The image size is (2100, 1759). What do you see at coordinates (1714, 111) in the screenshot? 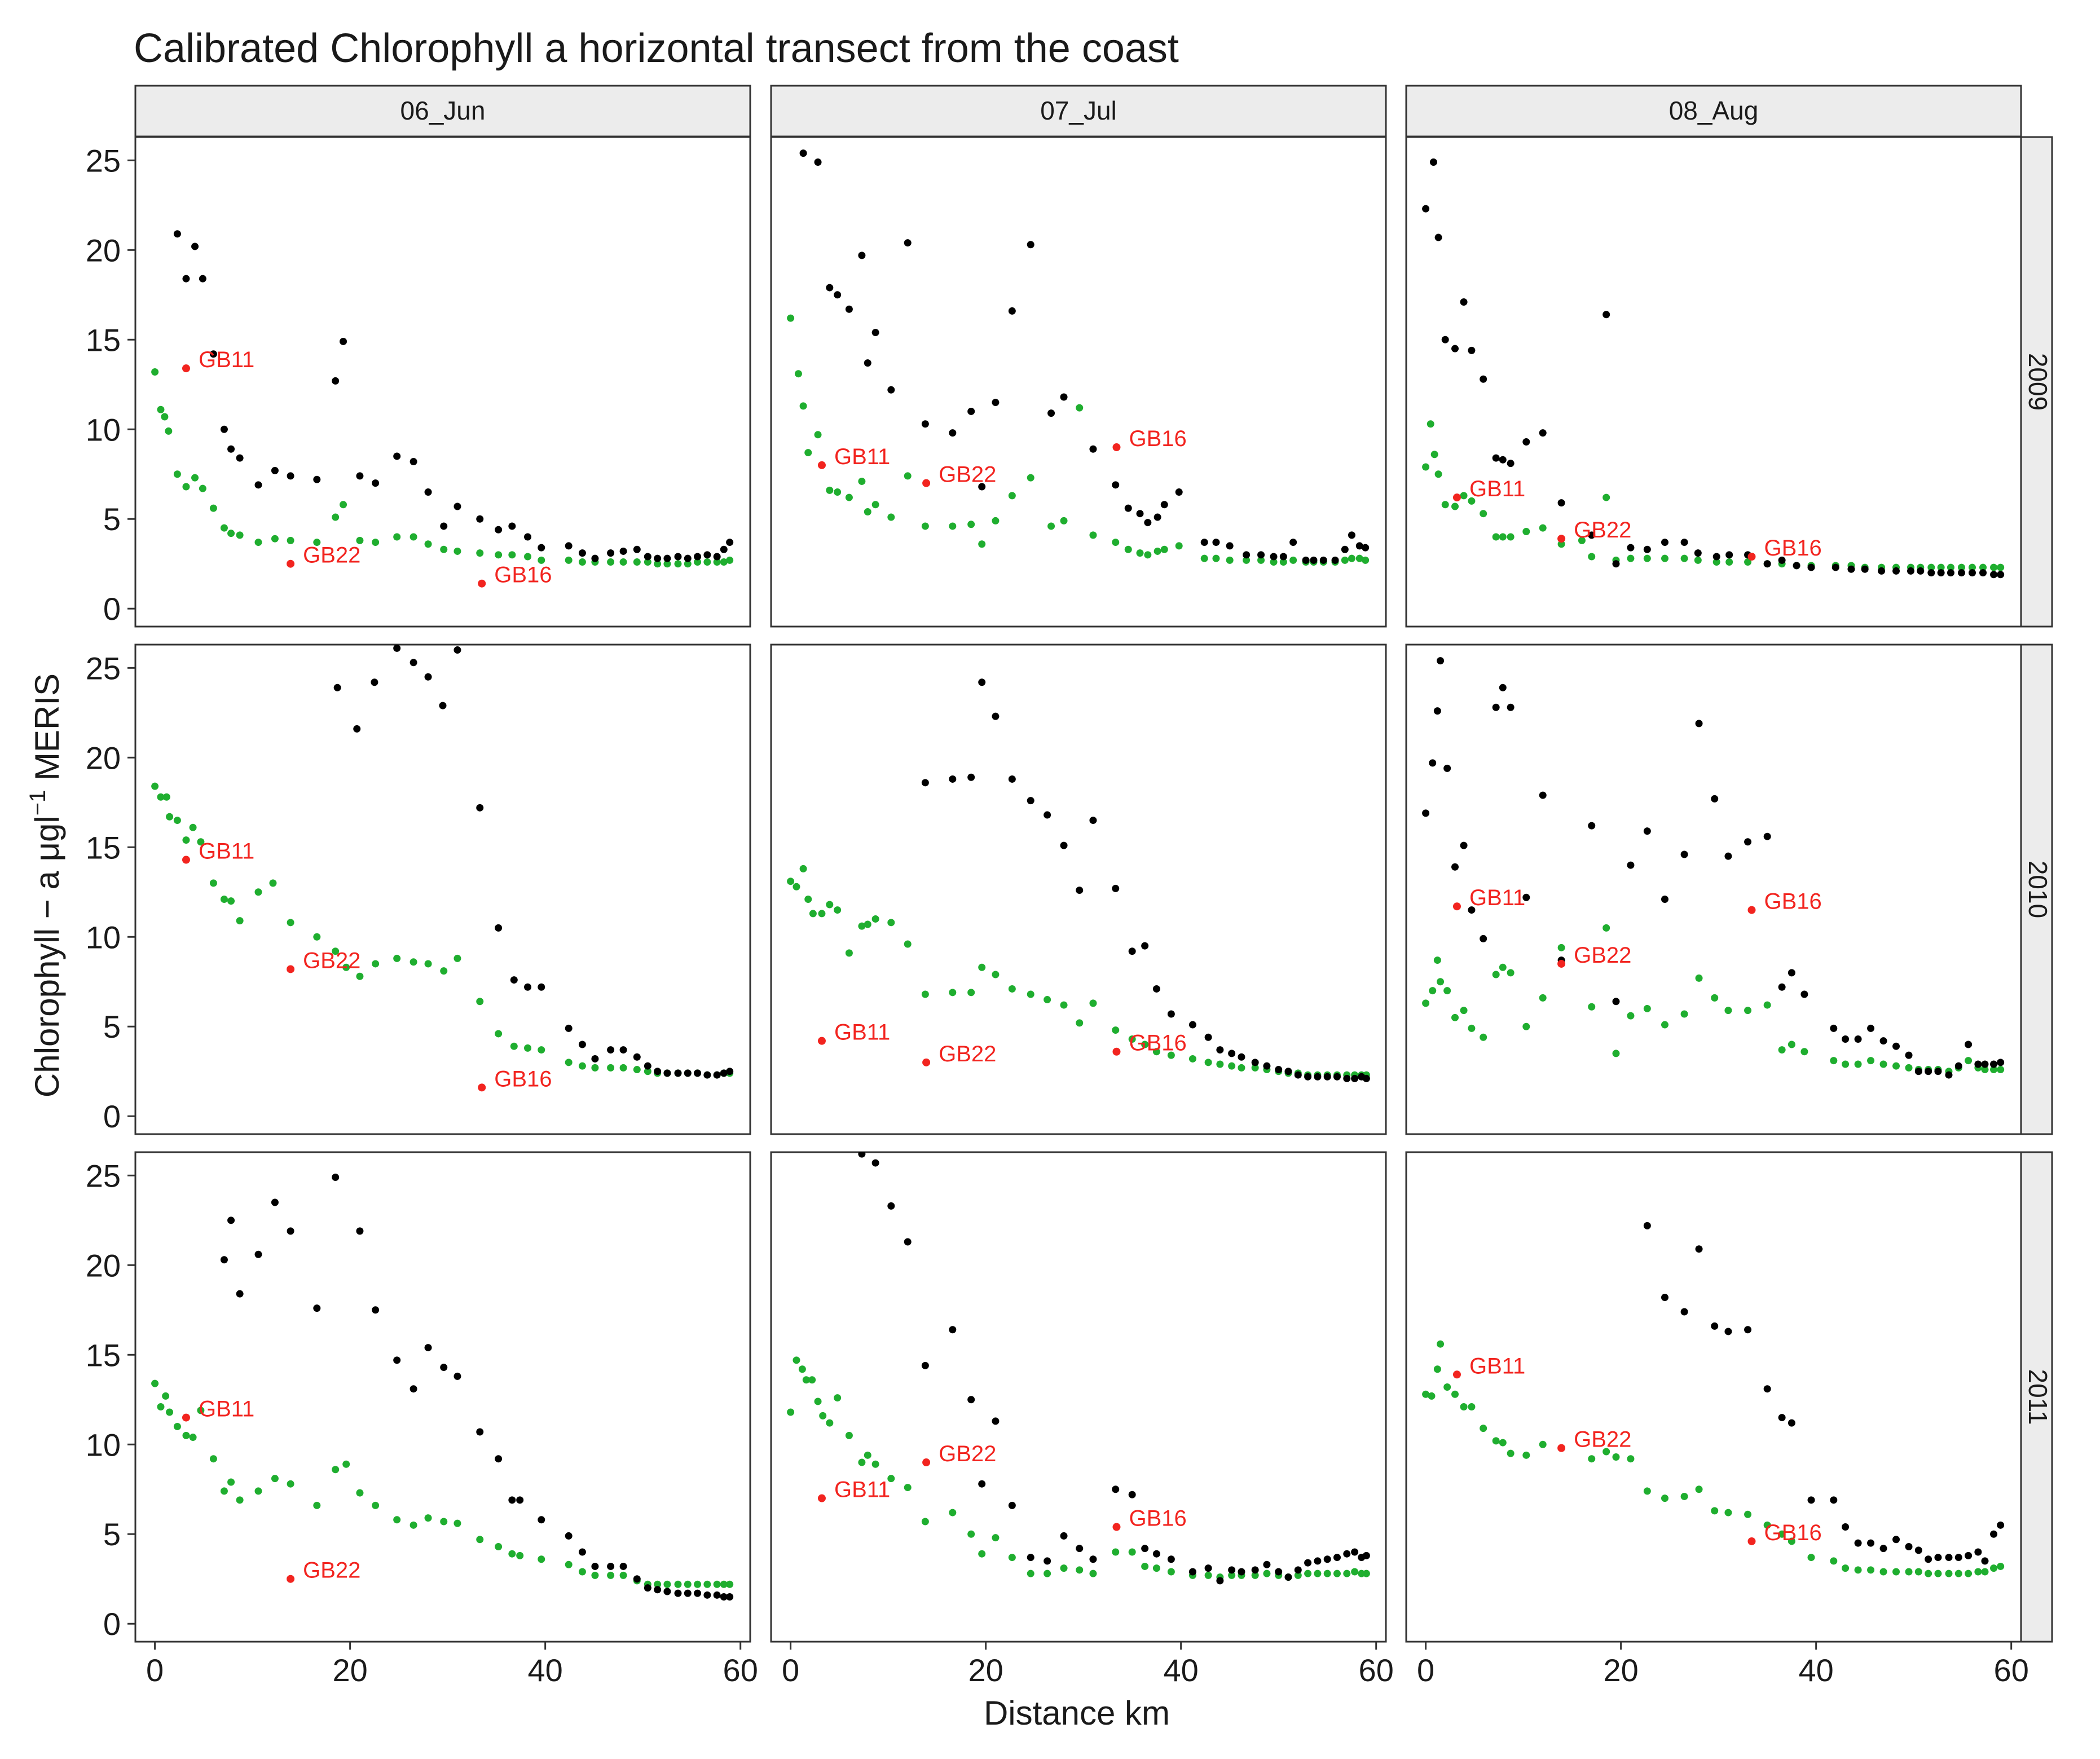
I see `column-strip` at bounding box center [1714, 111].